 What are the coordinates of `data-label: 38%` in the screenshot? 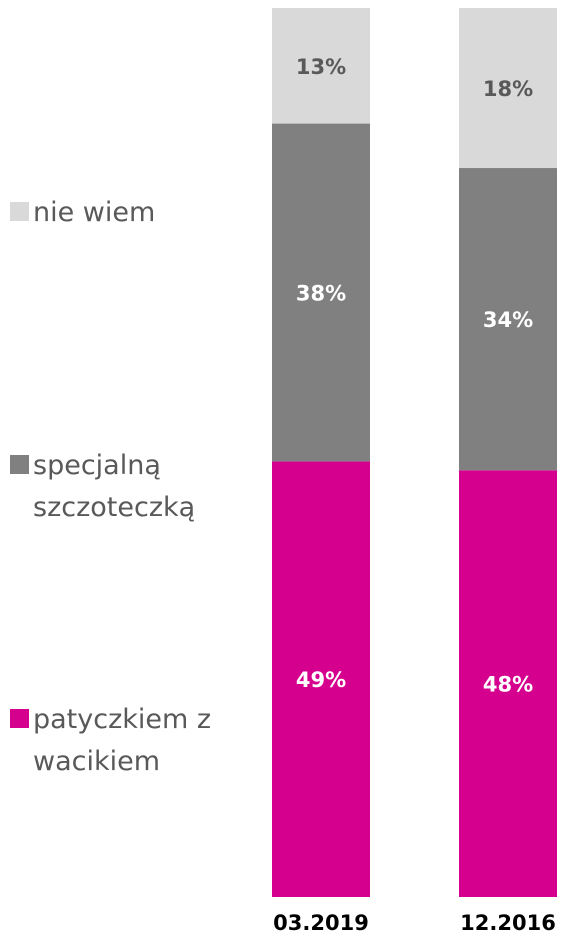 It's located at (321, 293).